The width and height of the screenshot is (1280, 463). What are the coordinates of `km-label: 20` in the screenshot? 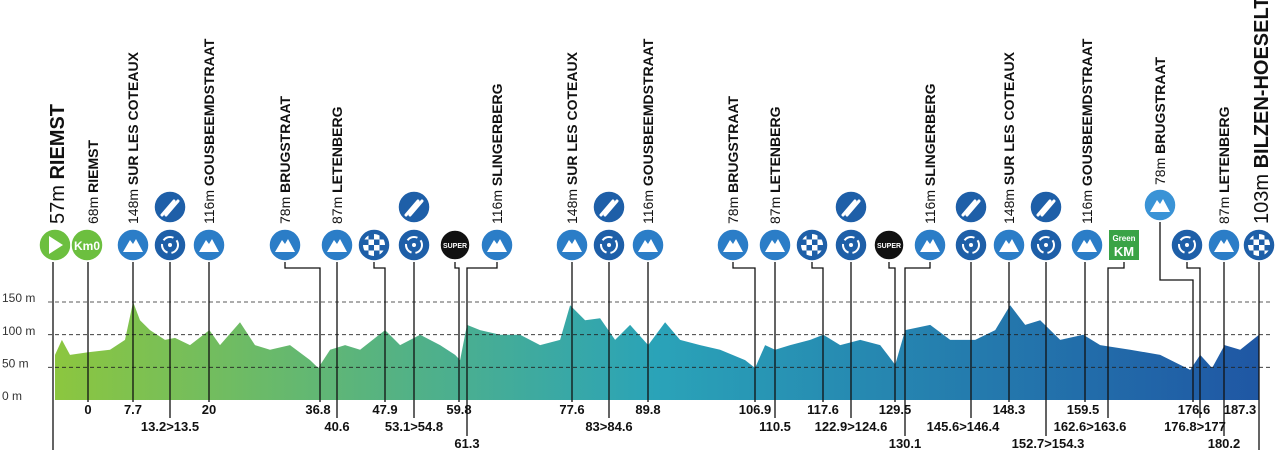 It's located at (209, 409).